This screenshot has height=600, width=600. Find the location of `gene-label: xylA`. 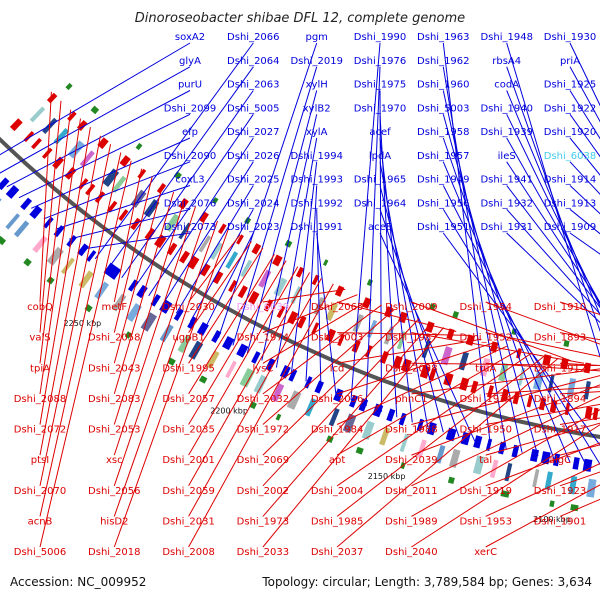

gene-label: xylA is located at coordinates (317, 132).